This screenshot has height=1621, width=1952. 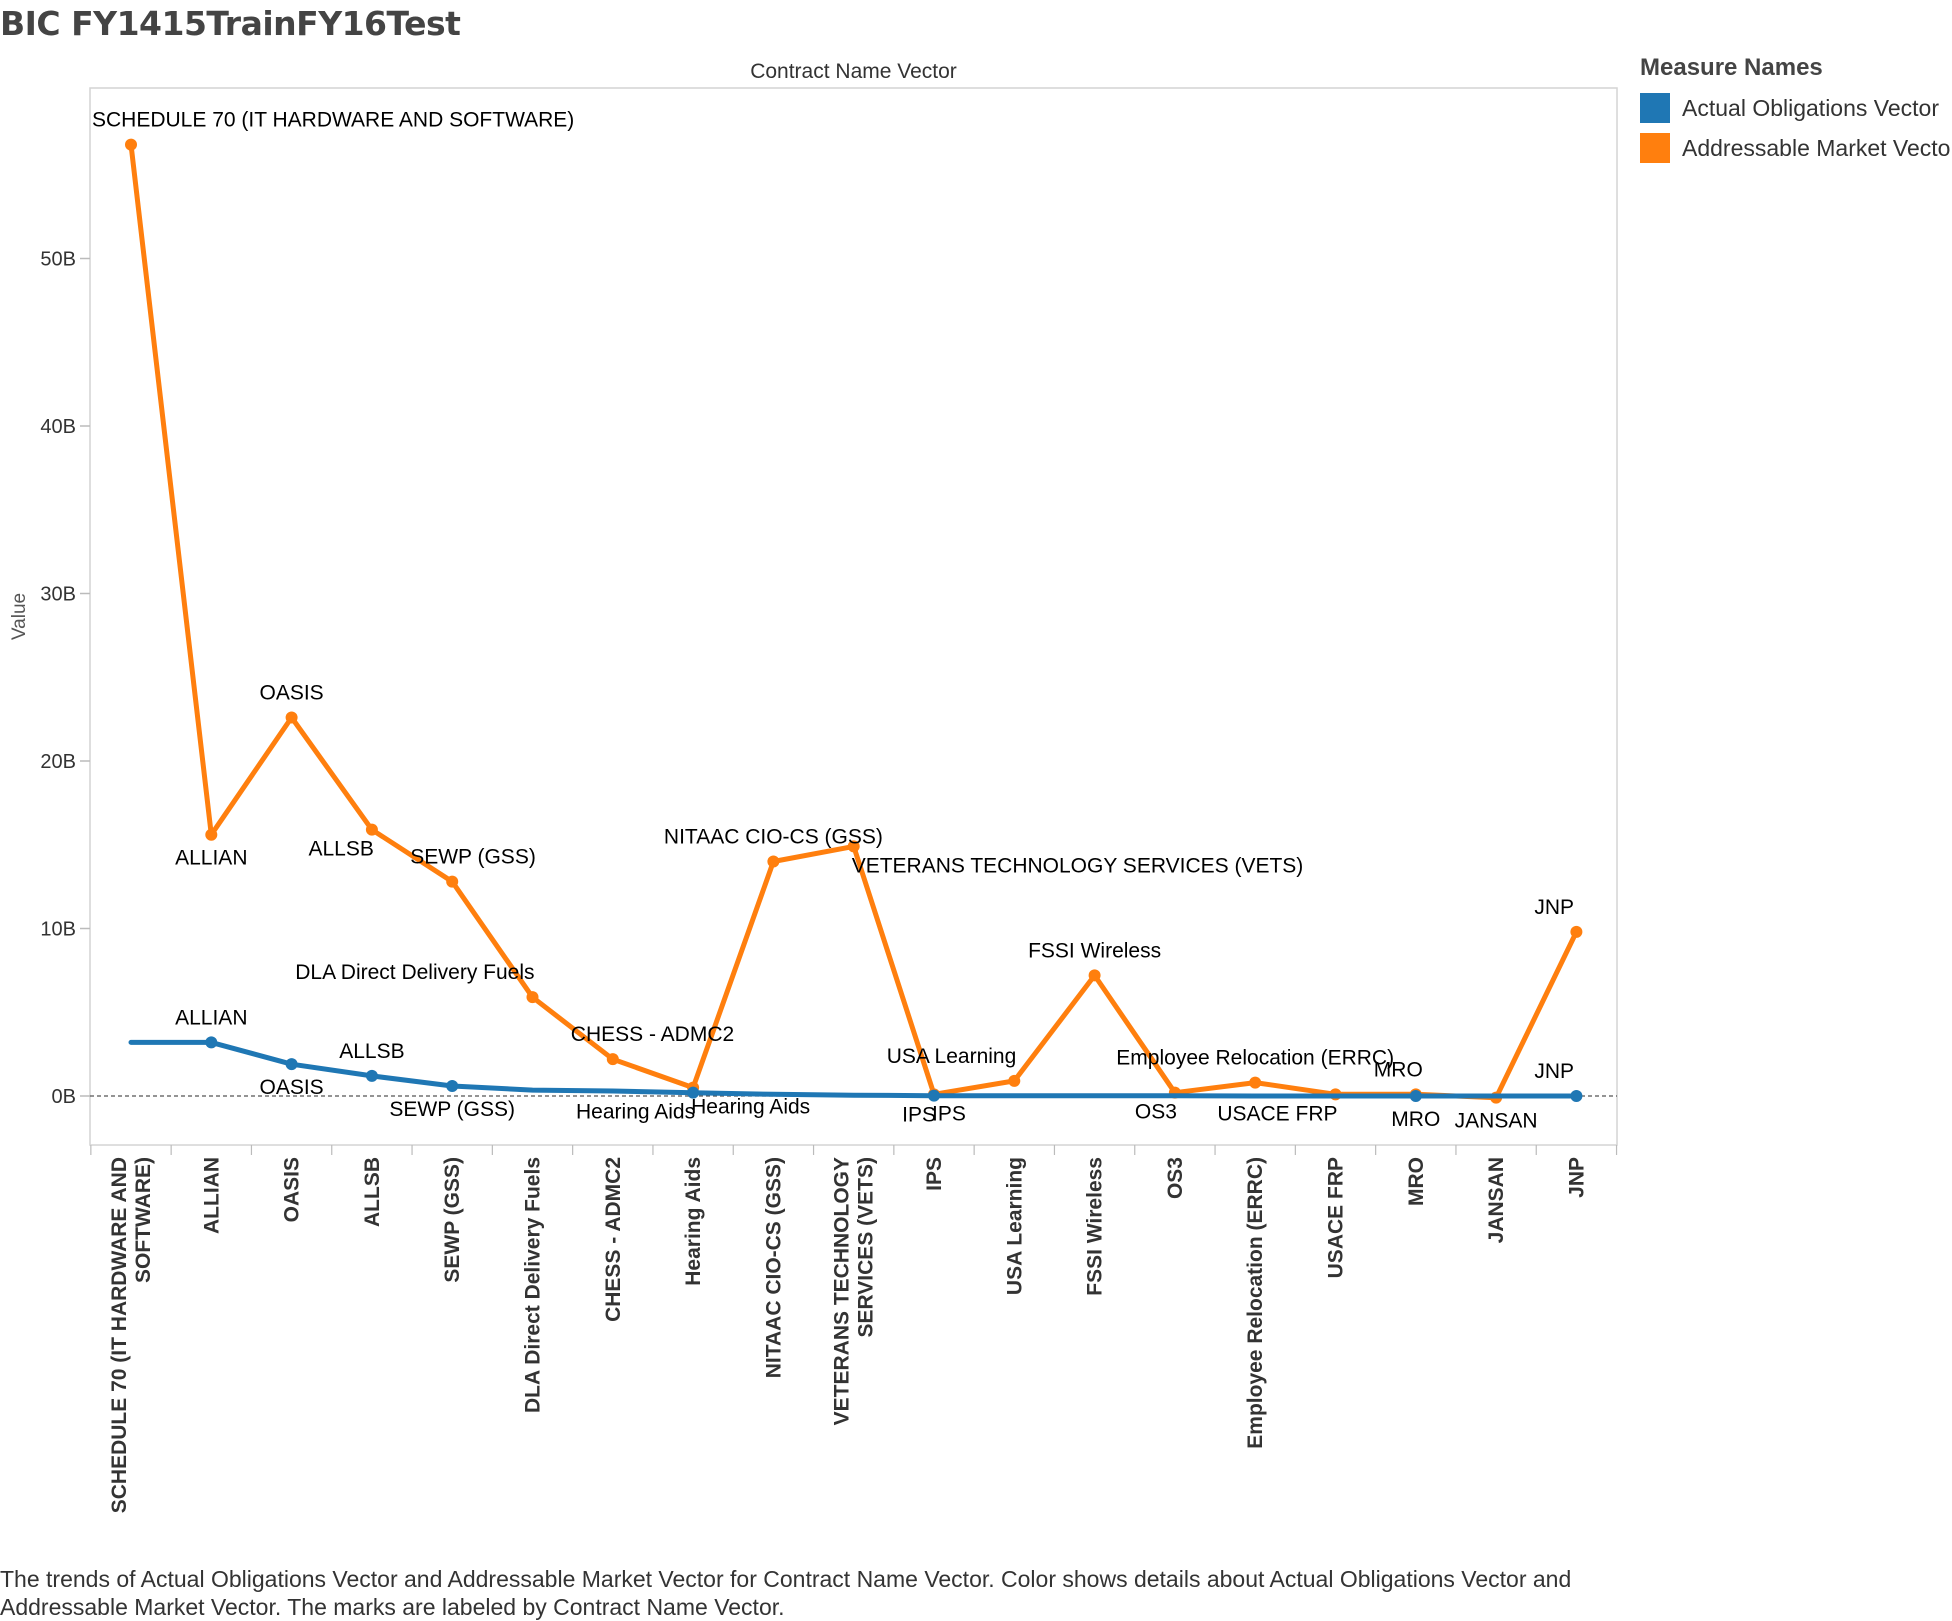 I want to click on x-tick-label: JANSAN, so click(x=1496, y=1200).